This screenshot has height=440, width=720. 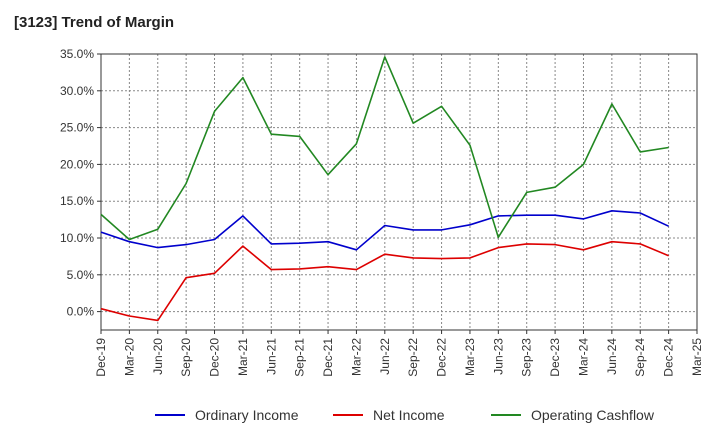 What do you see at coordinates (413, 357) in the screenshot?
I see `x-tick-label: Sep-22` at bounding box center [413, 357].